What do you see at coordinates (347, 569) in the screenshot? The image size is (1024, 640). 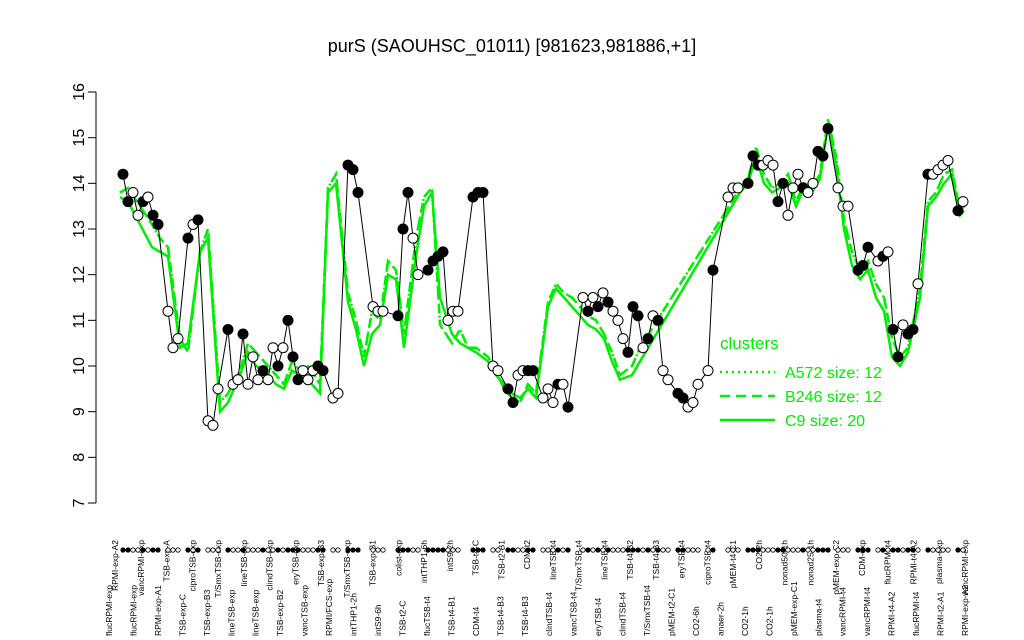 I see `x-label-top: T/SmxTSB-exp` at bounding box center [347, 569].